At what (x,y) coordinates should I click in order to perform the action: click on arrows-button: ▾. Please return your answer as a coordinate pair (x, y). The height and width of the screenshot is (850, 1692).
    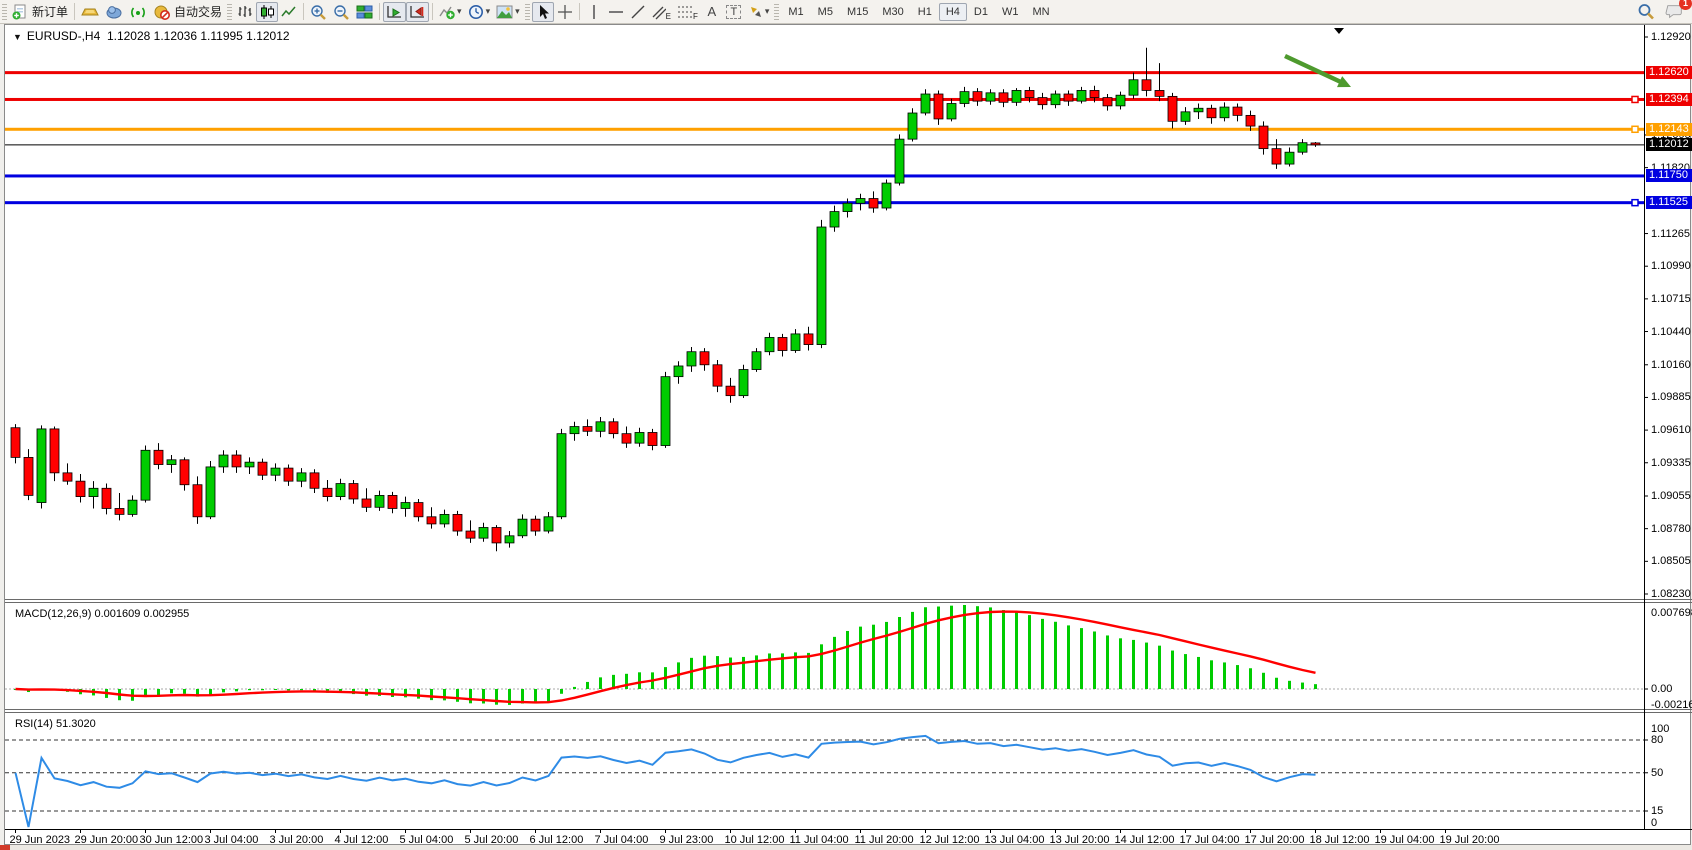
    Looking at the image, I should click on (759, 12).